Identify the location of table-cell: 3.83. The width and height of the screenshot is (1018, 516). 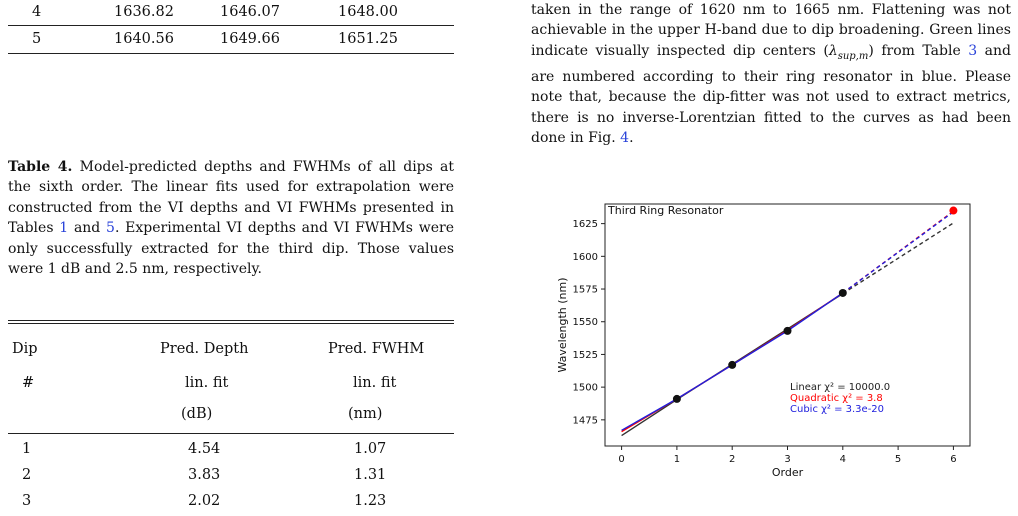
(204, 475).